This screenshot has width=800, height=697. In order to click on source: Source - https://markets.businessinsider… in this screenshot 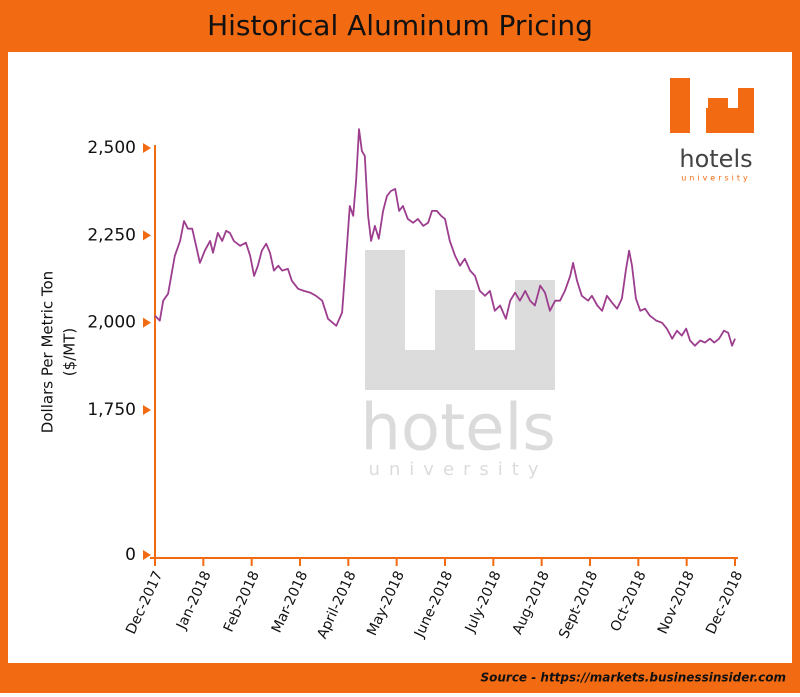, I will do `click(633, 678)`.